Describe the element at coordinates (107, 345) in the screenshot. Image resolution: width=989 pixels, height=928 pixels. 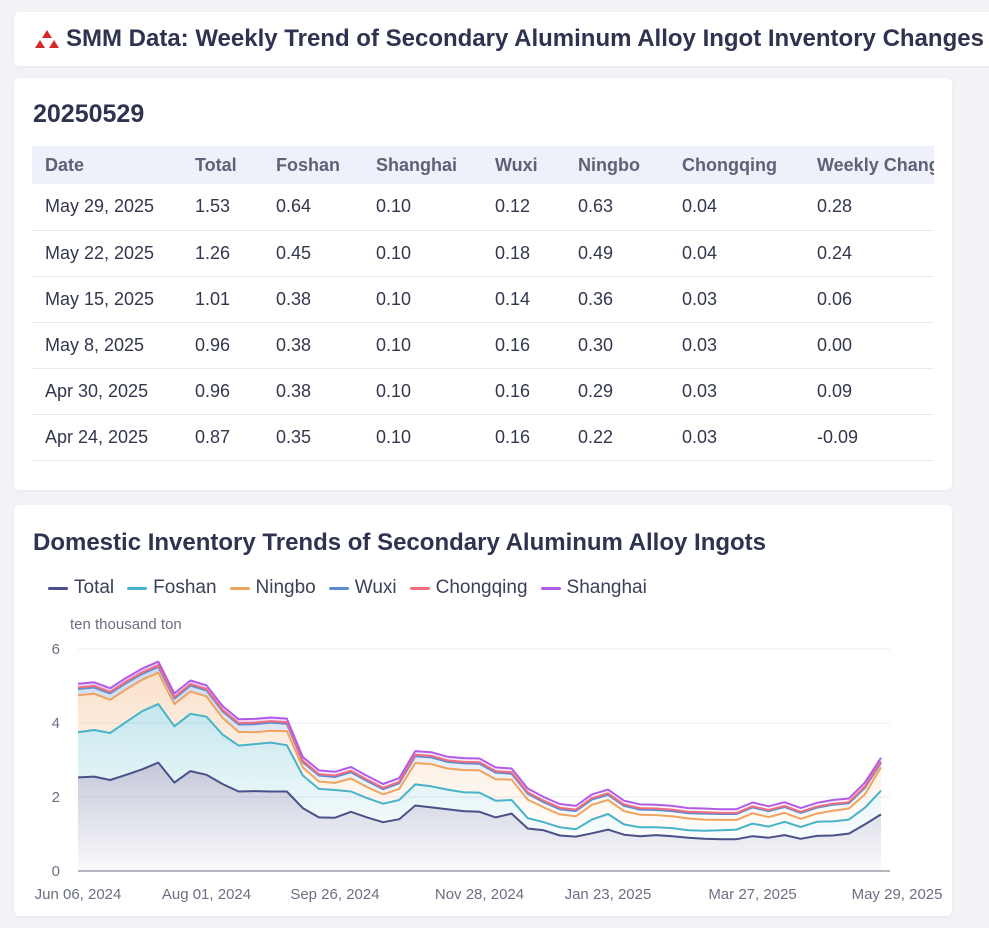
I see `table-cell: May 8, 2025` at that location.